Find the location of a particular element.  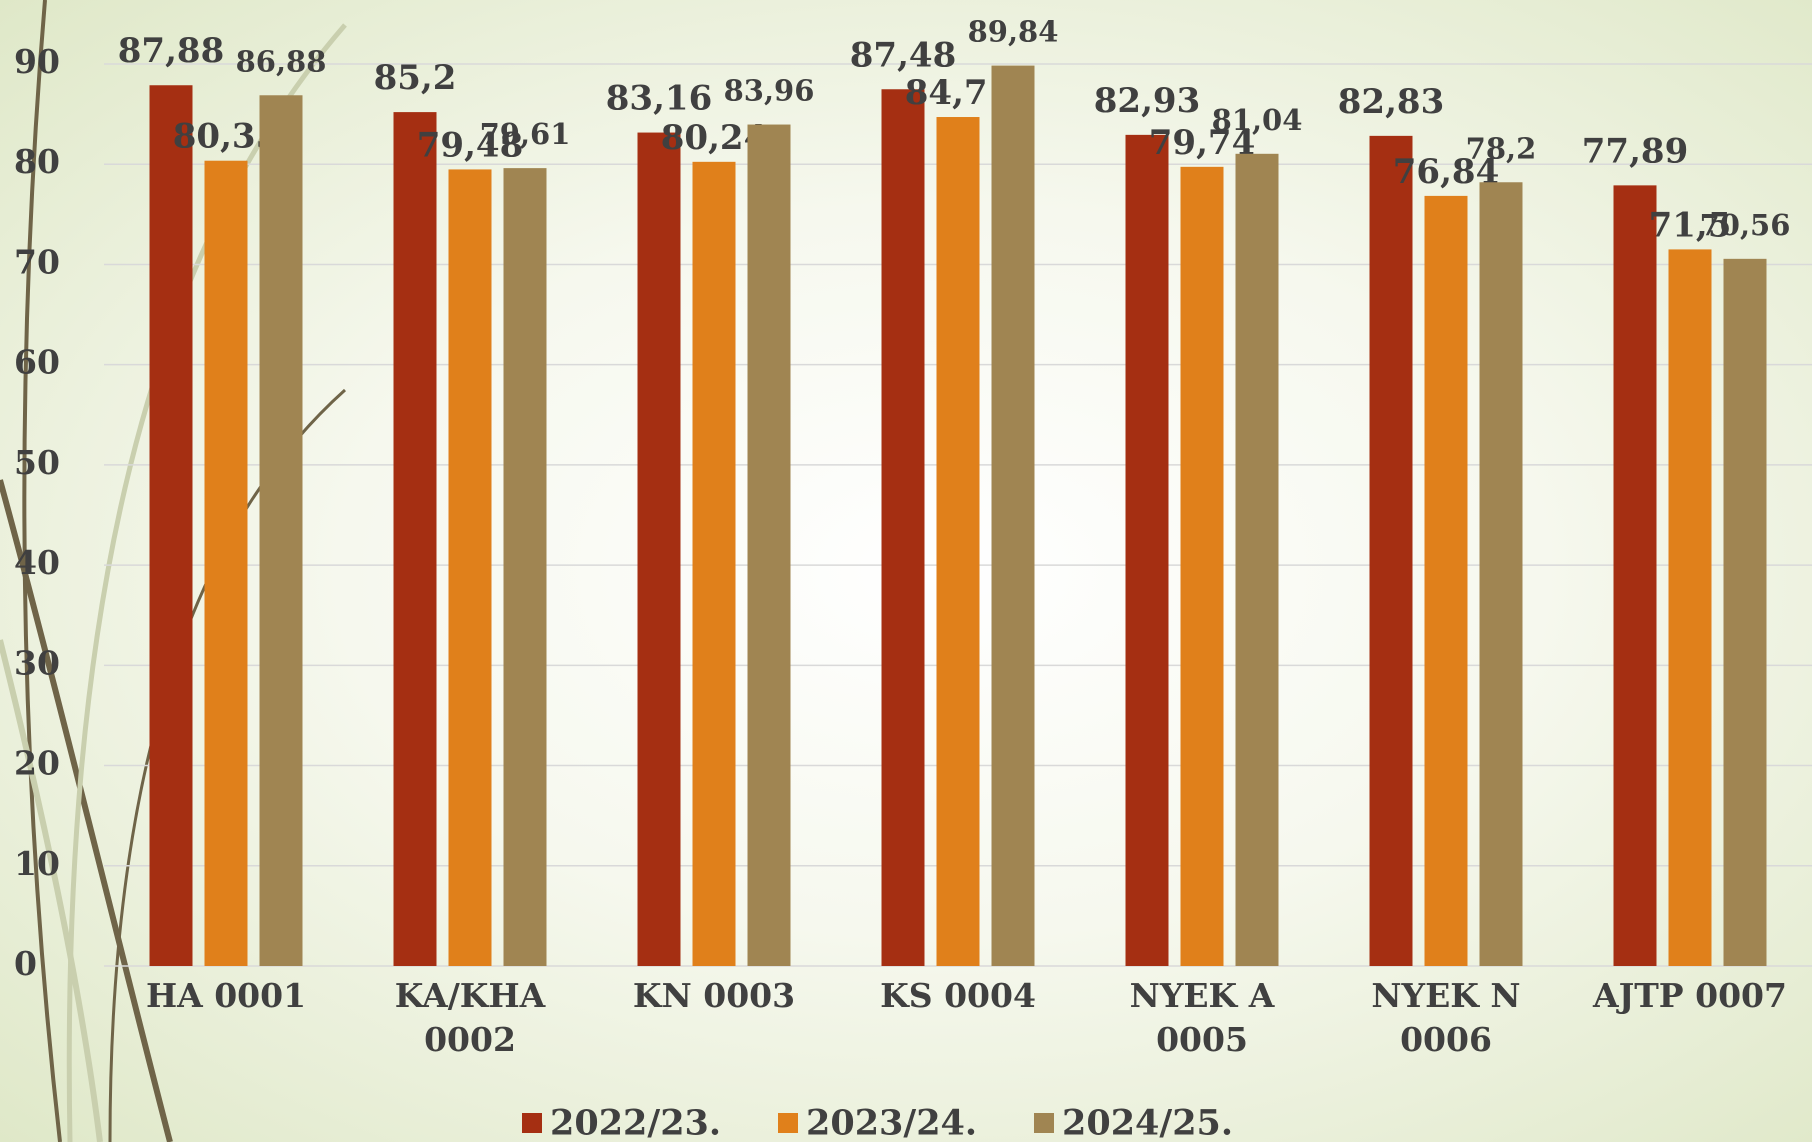

y-tick-label: 80 is located at coordinates (37, 161).